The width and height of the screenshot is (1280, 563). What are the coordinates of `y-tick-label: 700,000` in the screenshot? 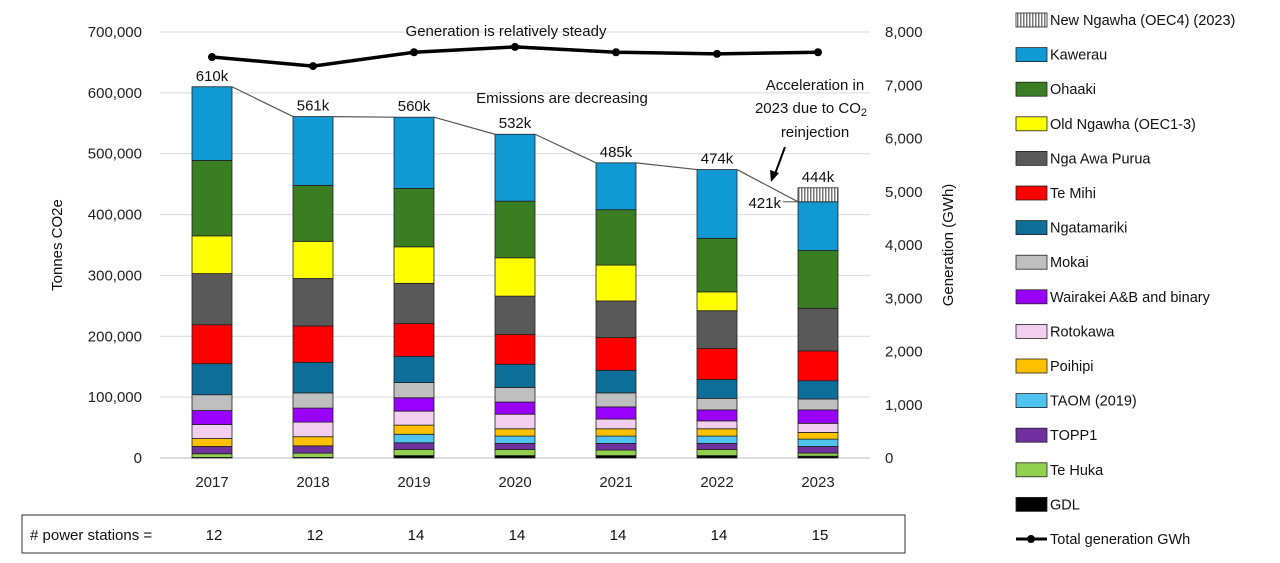 It's located at (115, 32).